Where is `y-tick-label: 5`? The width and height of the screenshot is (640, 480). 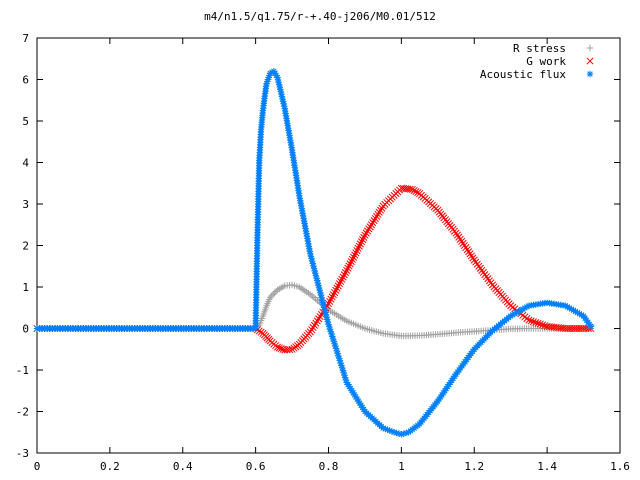 y-tick-label: 5 is located at coordinates (25, 121).